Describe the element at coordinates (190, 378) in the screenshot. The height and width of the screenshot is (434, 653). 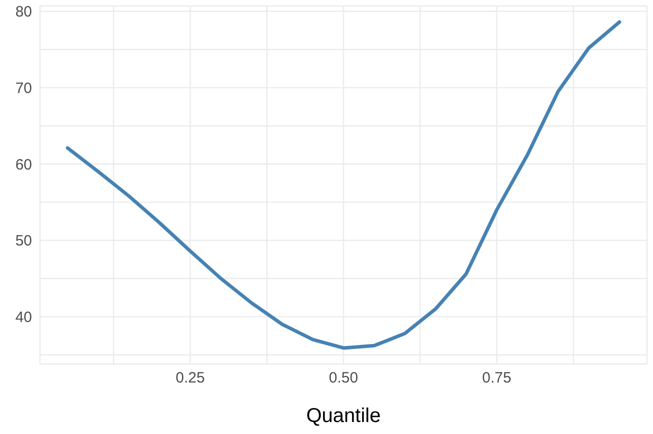
I see `x-tick-label: 0.25` at that location.